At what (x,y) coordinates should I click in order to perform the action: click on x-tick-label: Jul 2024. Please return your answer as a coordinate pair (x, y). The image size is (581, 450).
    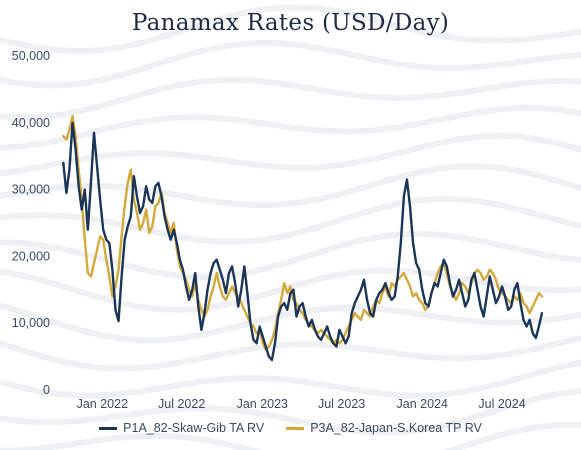
    Looking at the image, I should click on (501, 404).